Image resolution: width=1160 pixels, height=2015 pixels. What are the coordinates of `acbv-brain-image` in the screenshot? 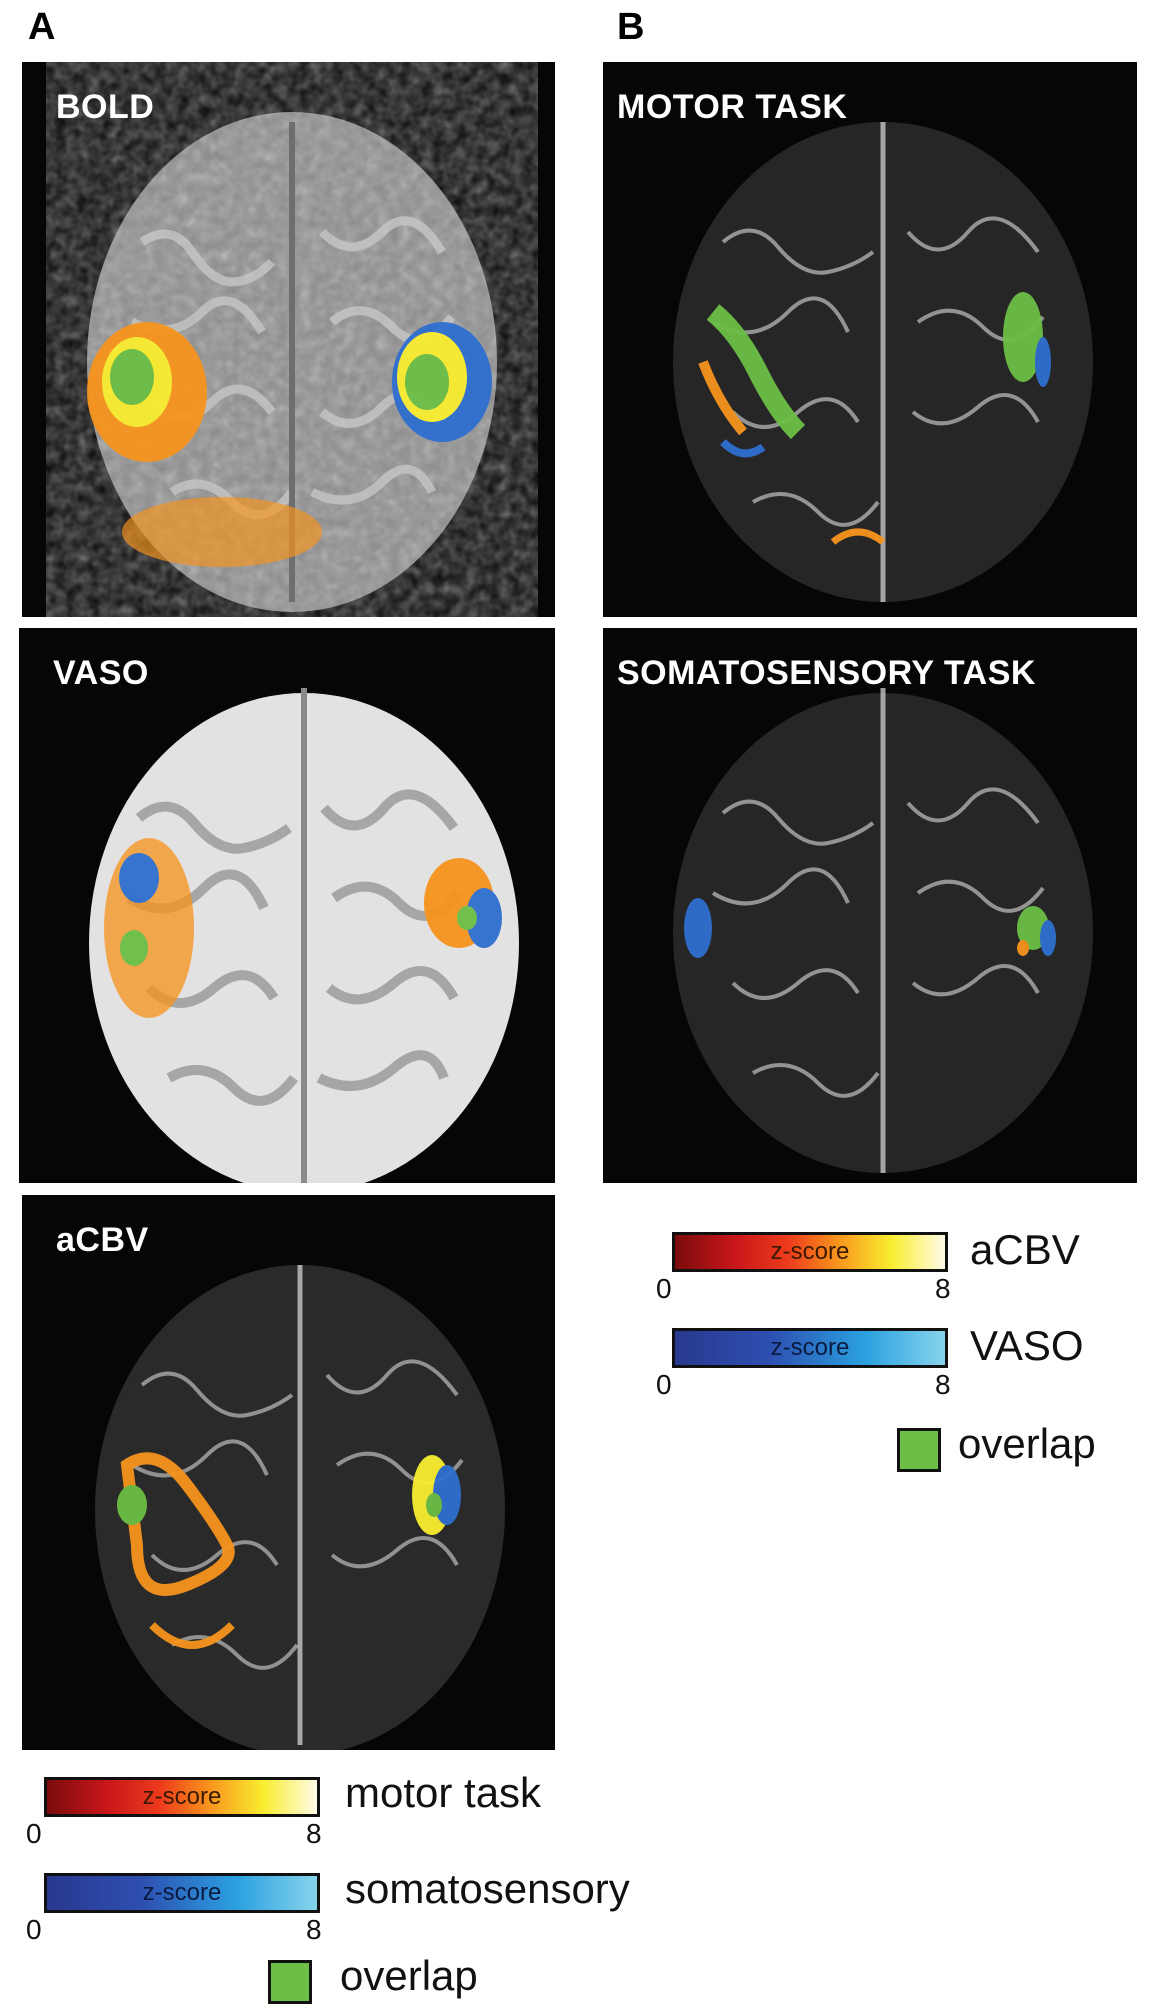 It's located at (300, 1507).